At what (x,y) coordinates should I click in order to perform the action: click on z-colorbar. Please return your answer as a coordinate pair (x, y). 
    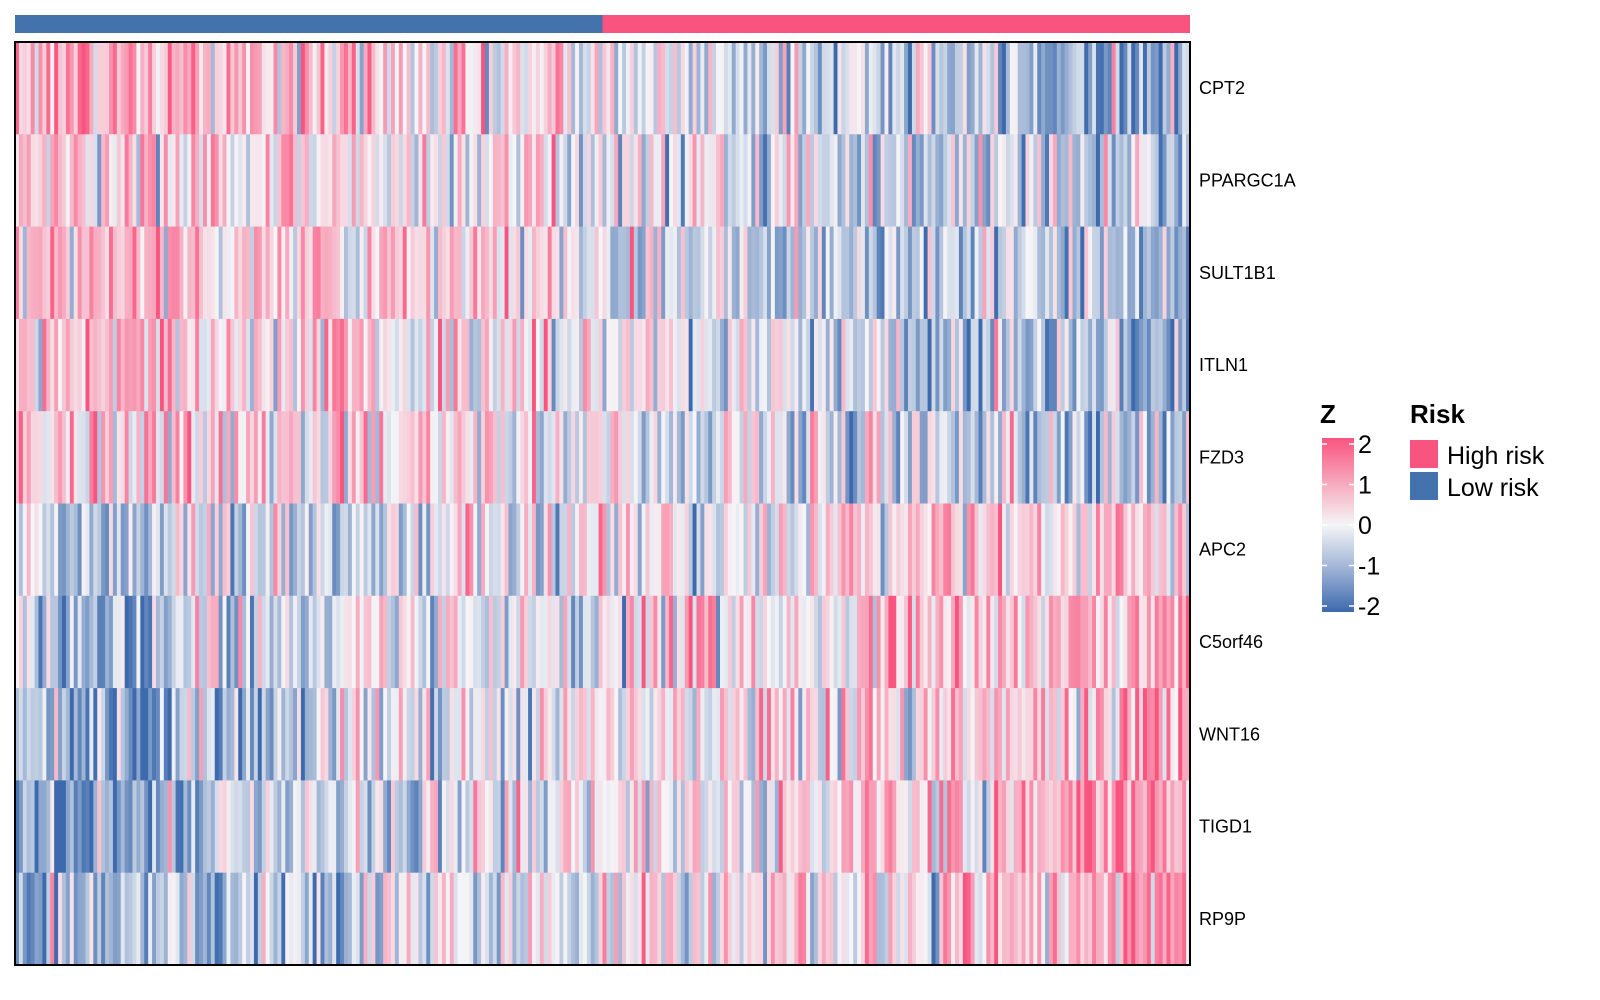
    Looking at the image, I should click on (1338, 525).